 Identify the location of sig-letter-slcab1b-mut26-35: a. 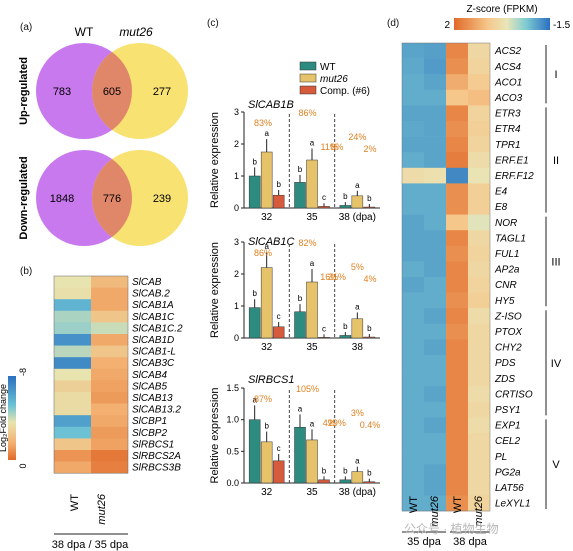
(312, 142).